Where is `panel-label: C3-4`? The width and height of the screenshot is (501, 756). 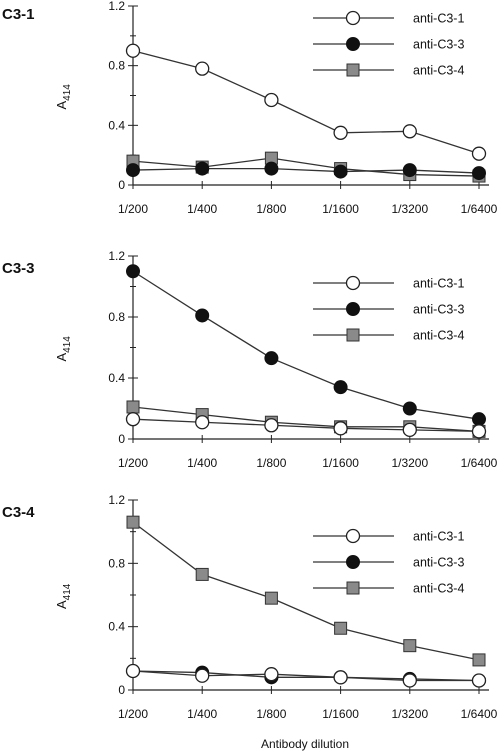
panel-label: C3-4 is located at coordinates (18, 512).